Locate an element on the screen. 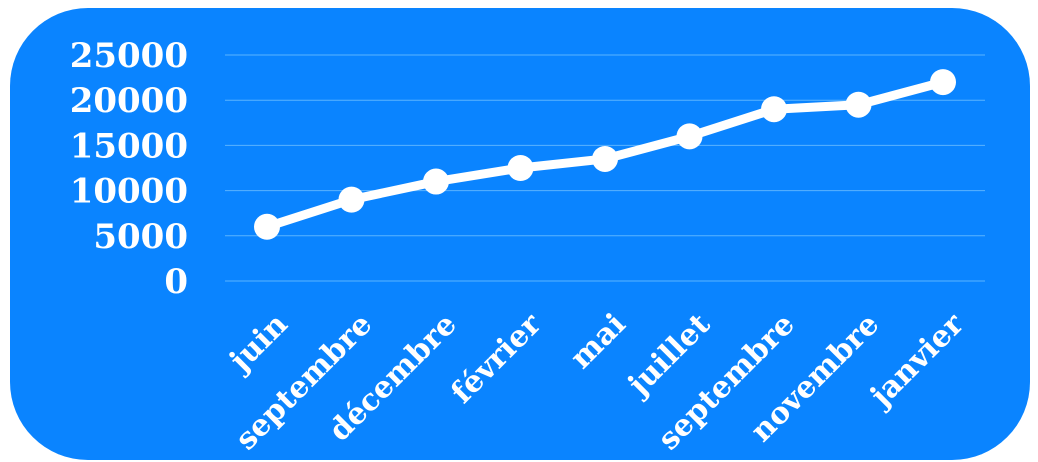 Image resolution: width=1038 pixels, height=462 pixels. y-axis-ticks: 0 5000 10000 15000 20000 25000 is located at coordinates (129, 169).